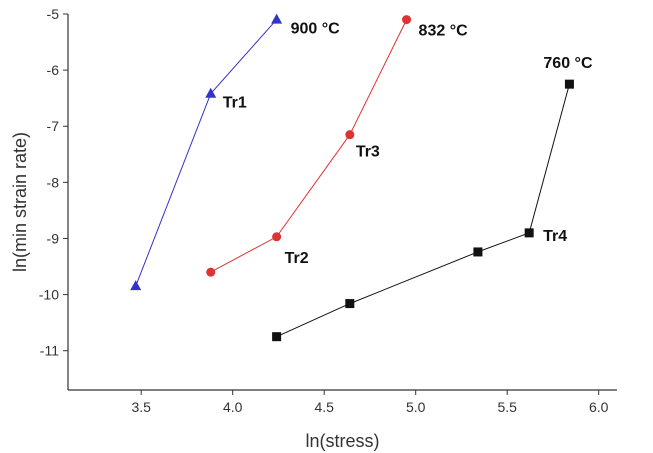 The width and height of the screenshot is (653, 453). Describe the element at coordinates (599, 407) in the screenshot. I see `x-tick-label: 6.0` at that location.